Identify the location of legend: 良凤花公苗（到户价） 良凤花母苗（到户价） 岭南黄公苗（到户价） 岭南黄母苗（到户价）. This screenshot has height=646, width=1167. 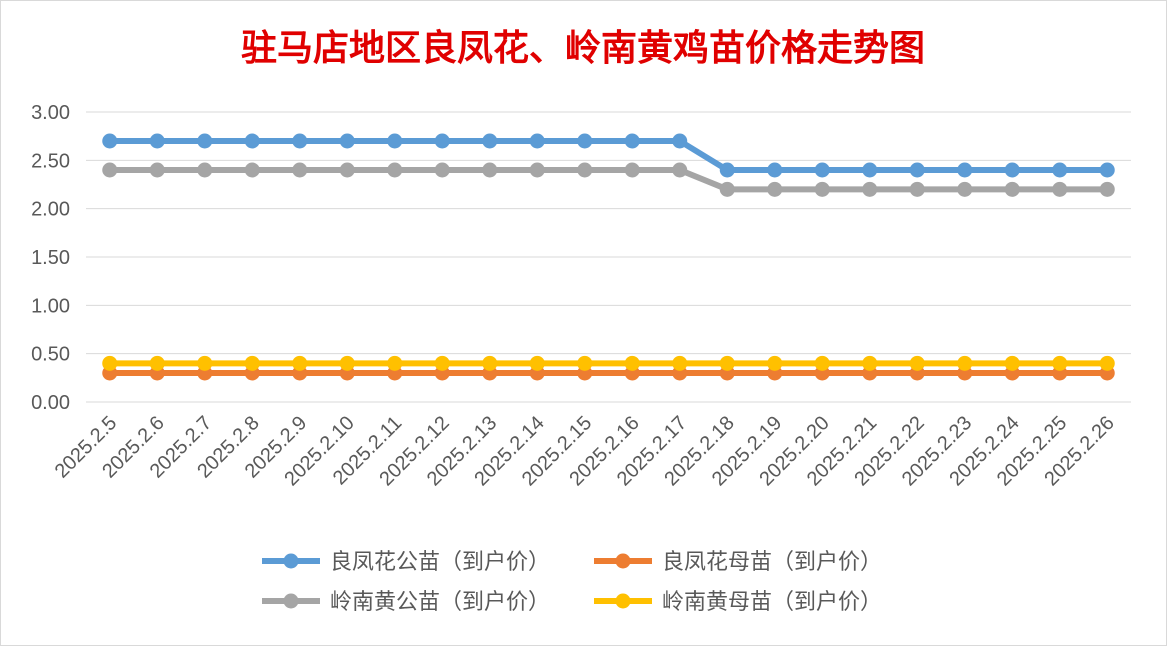
(572, 582).